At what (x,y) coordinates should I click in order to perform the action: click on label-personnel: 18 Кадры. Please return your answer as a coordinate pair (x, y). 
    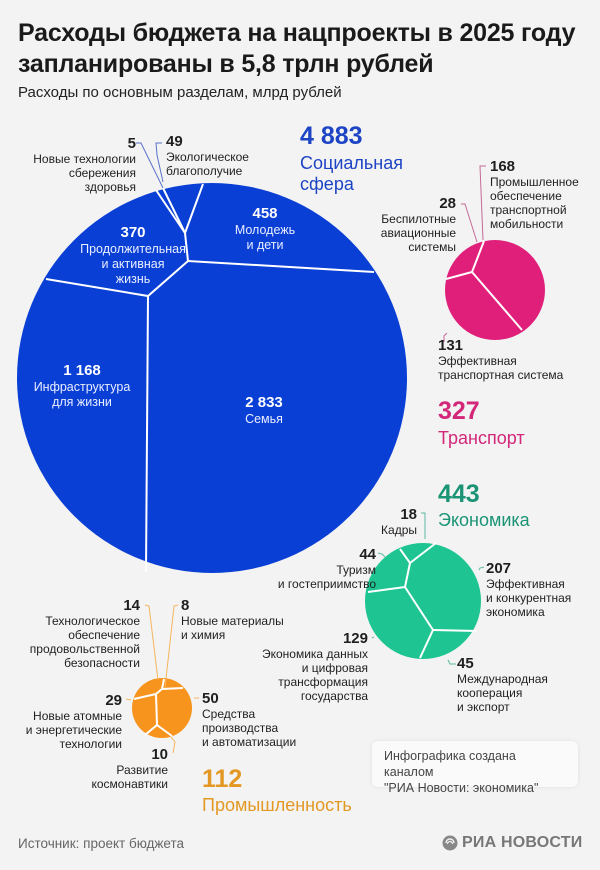
    Looking at the image, I should click on (399, 521).